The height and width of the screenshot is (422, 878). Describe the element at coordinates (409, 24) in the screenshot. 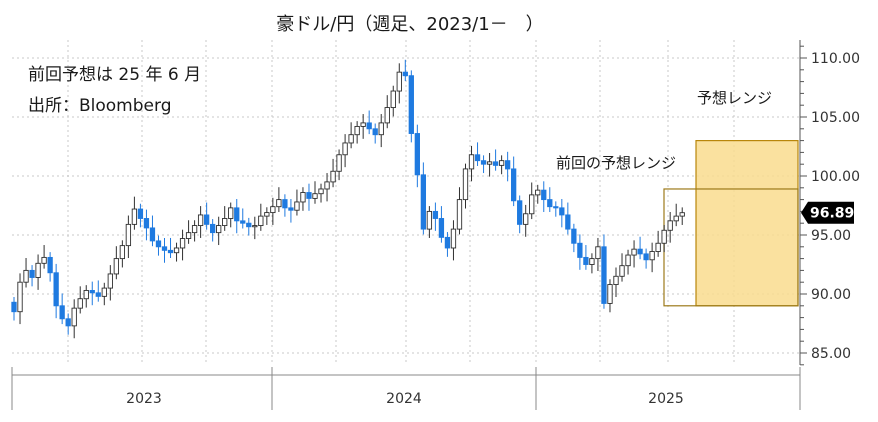

I see `chart-title: 豪ドル/円（週足、2023/1－ ）` at that location.